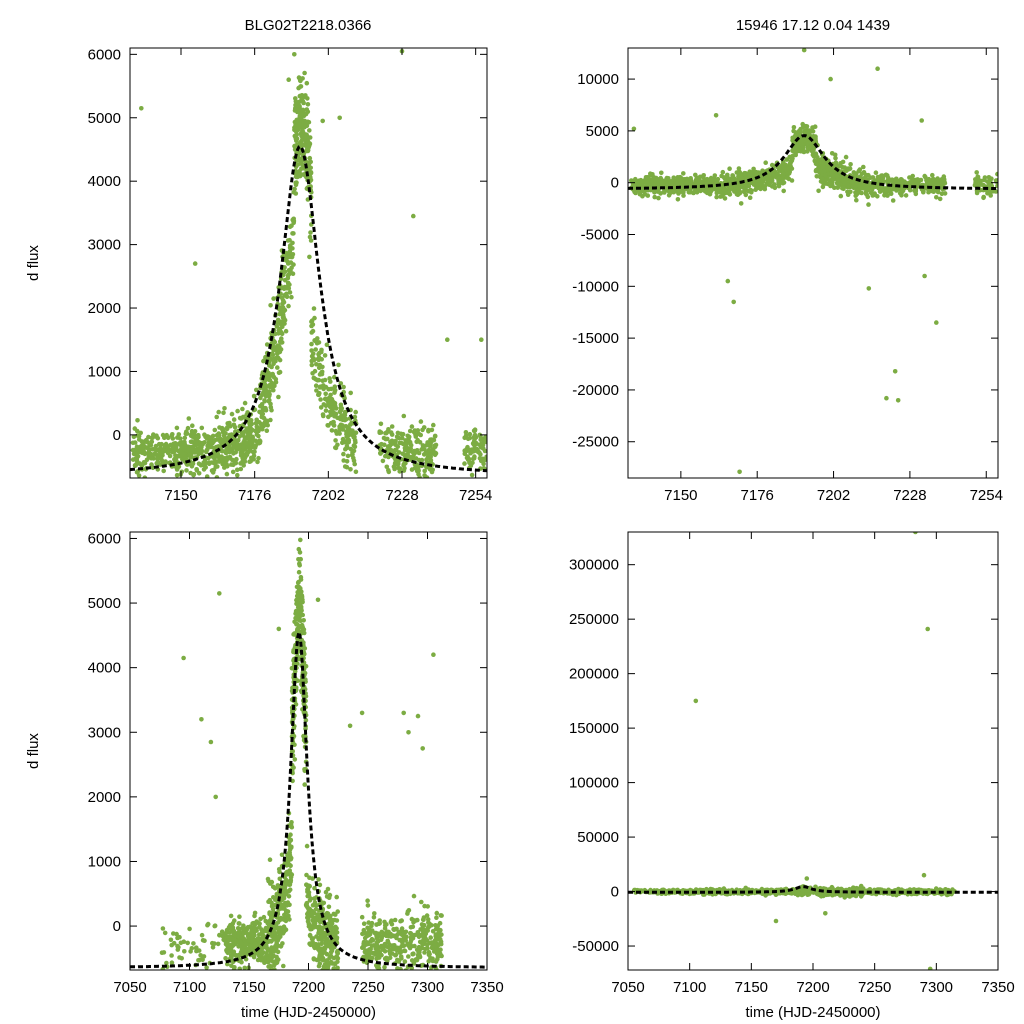  What do you see at coordinates (367, 987) in the screenshot?
I see `x-tick-label: 7250` at bounding box center [367, 987].